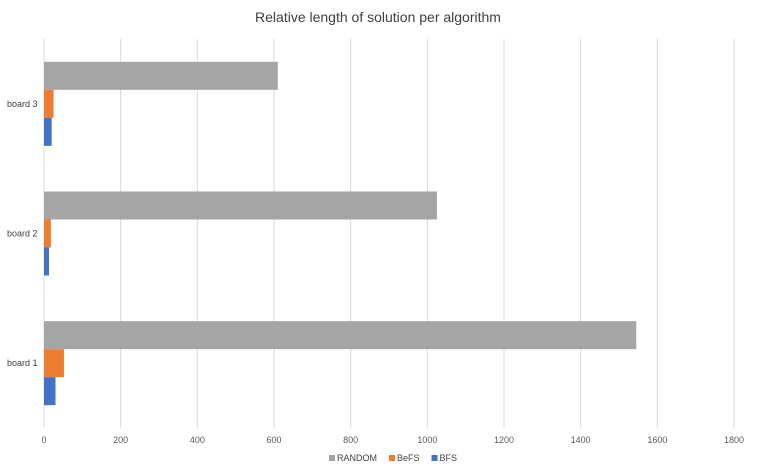  What do you see at coordinates (22, 104) in the screenshot?
I see `category-label: board 3` at bounding box center [22, 104].